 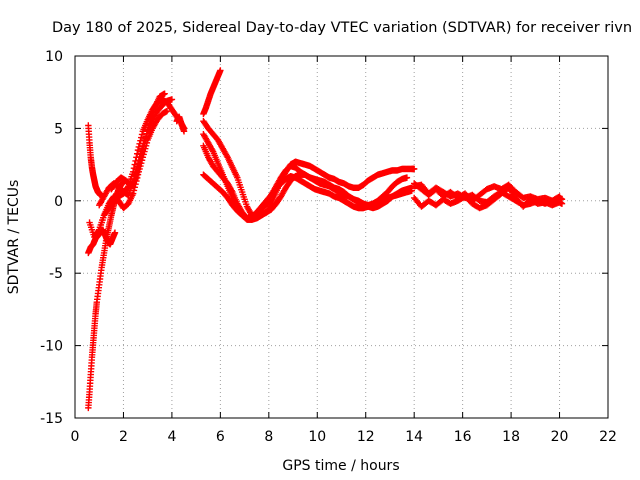 What do you see at coordinates (414, 437) in the screenshot?
I see `x-tick-label: 14` at bounding box center [414, 437].